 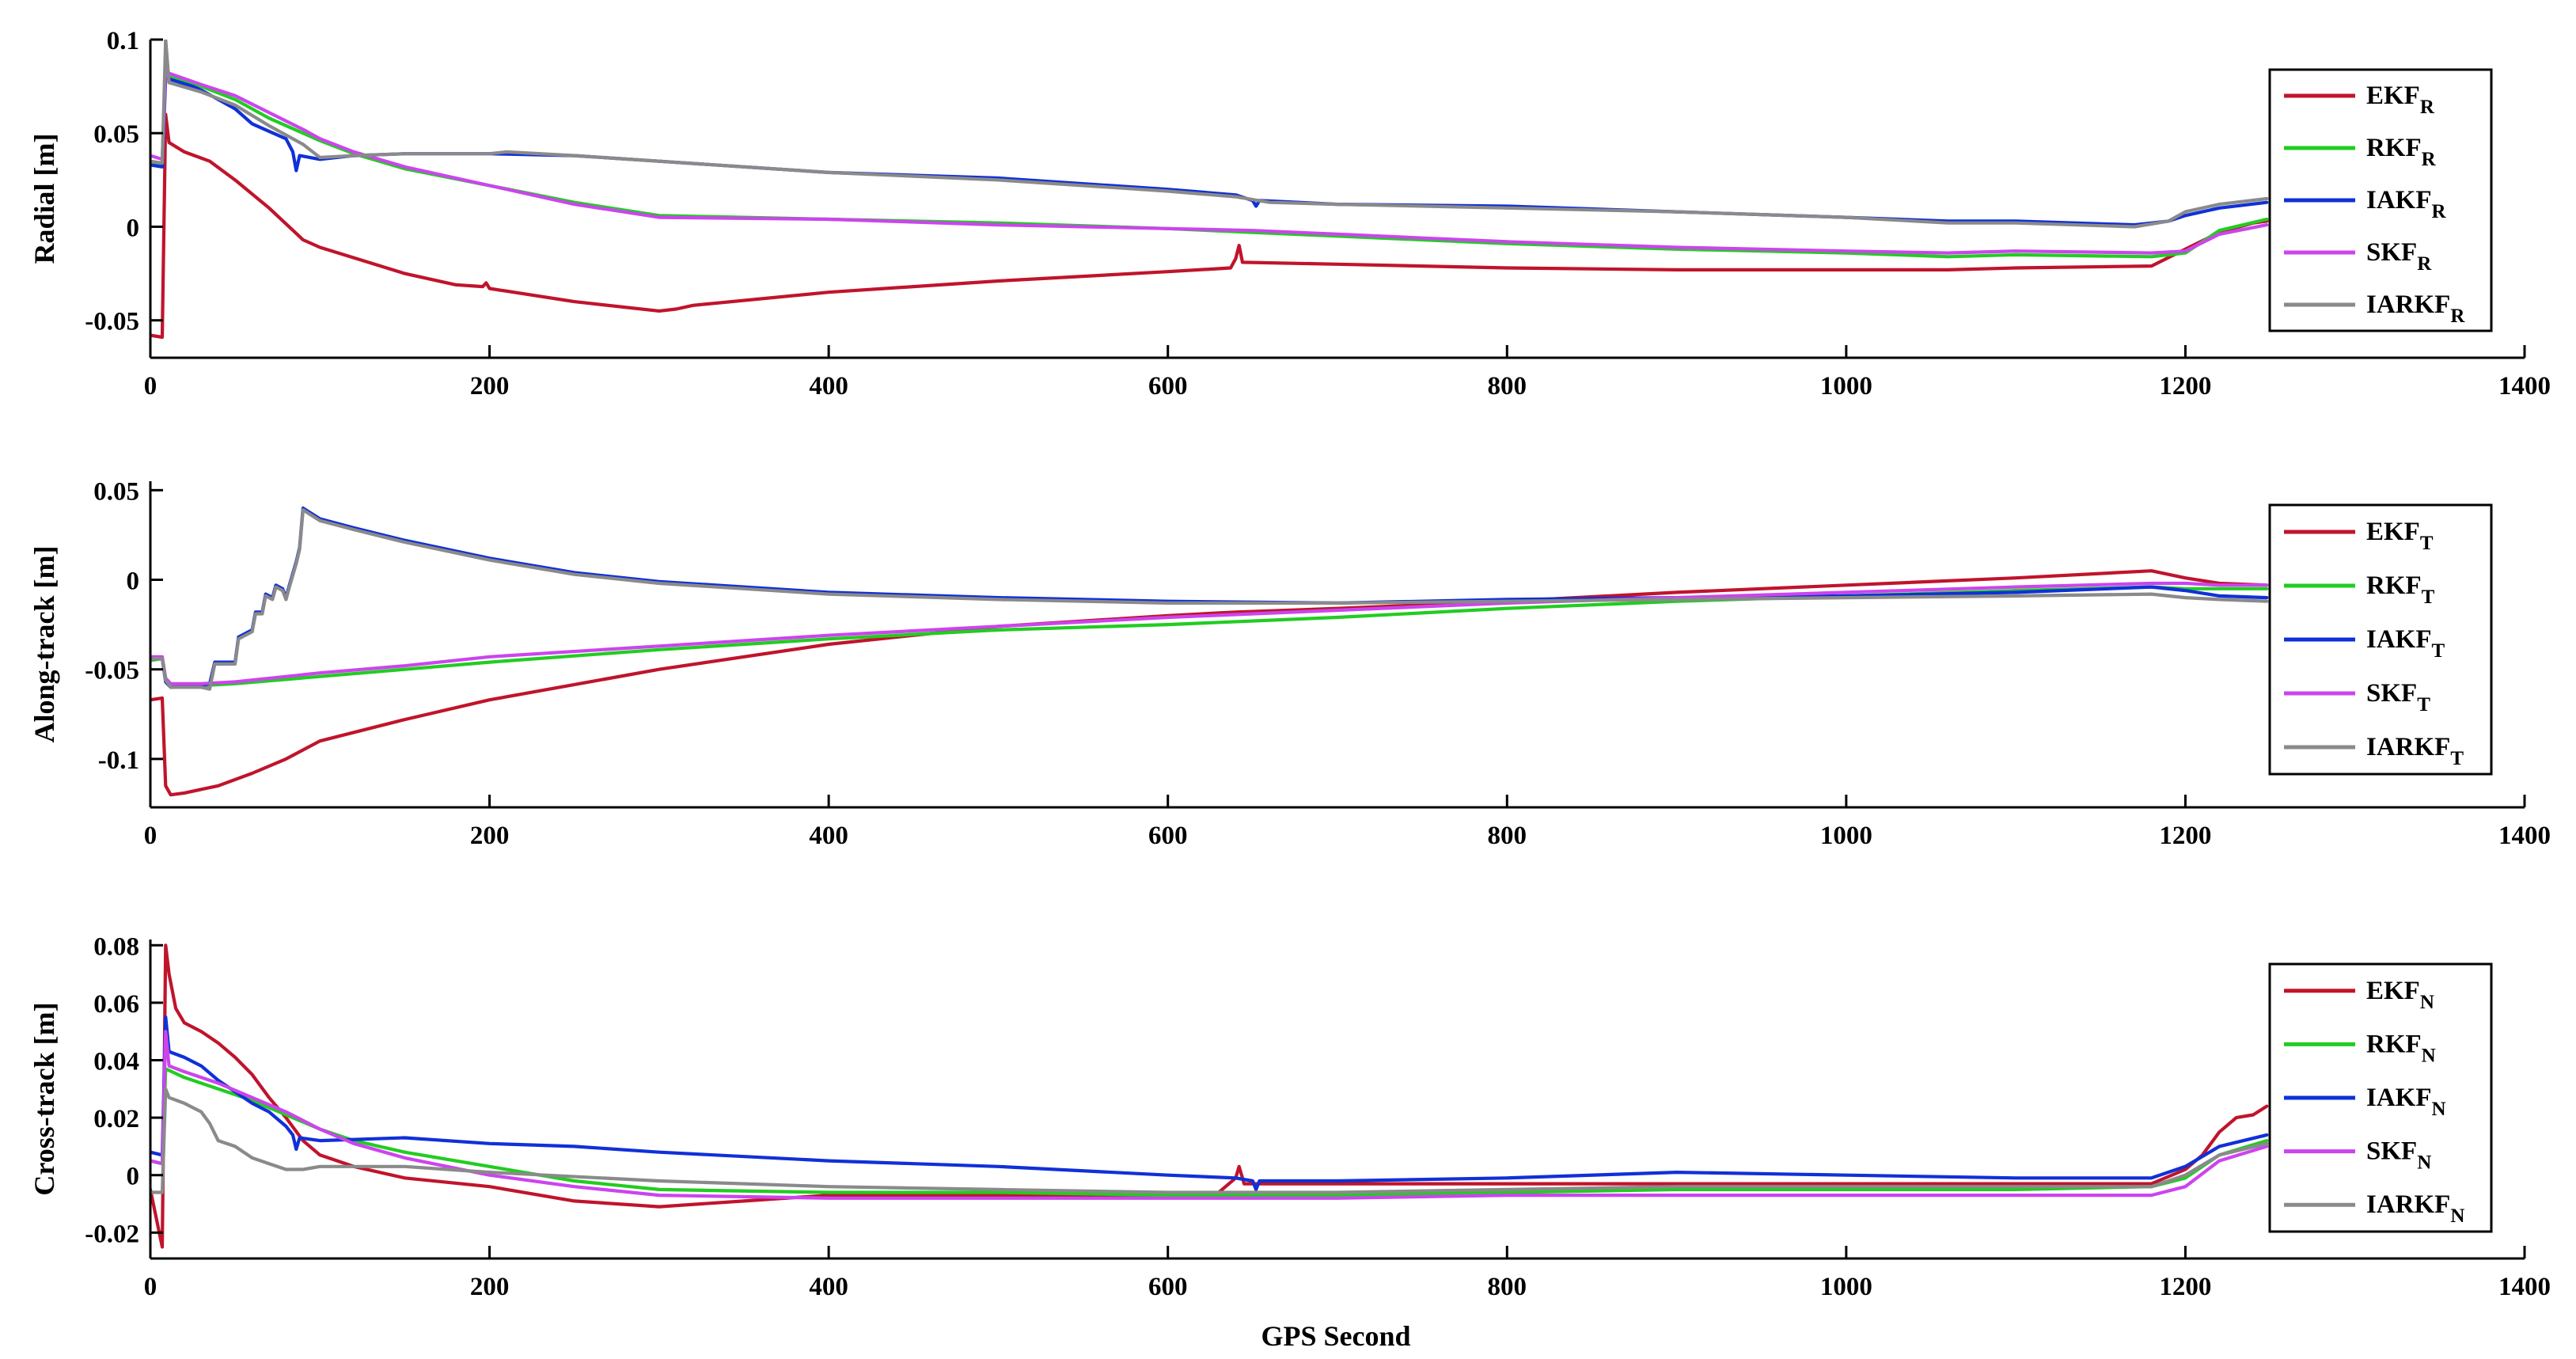 I want to click on legend-label-iakf: IAKFT, so click(x=2405, y=643).